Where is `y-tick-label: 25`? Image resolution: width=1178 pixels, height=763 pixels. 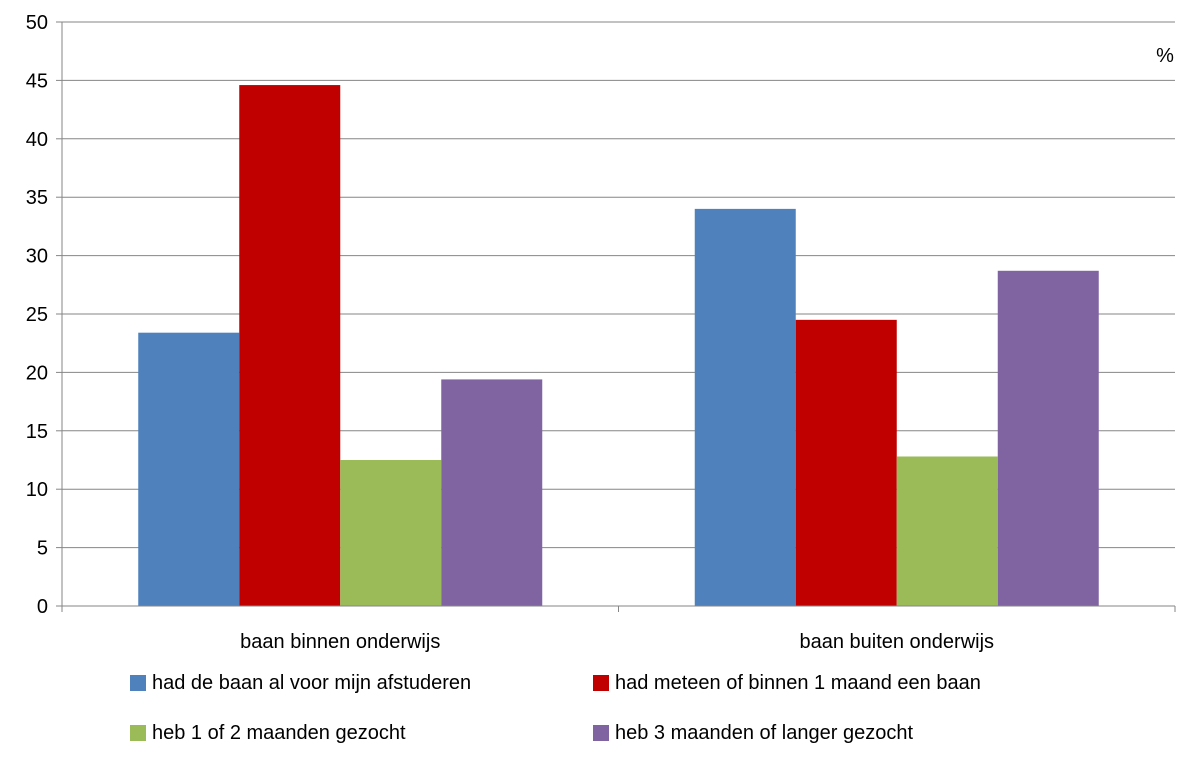 y-tick-label: 25 is located at coordinates (37, 315).